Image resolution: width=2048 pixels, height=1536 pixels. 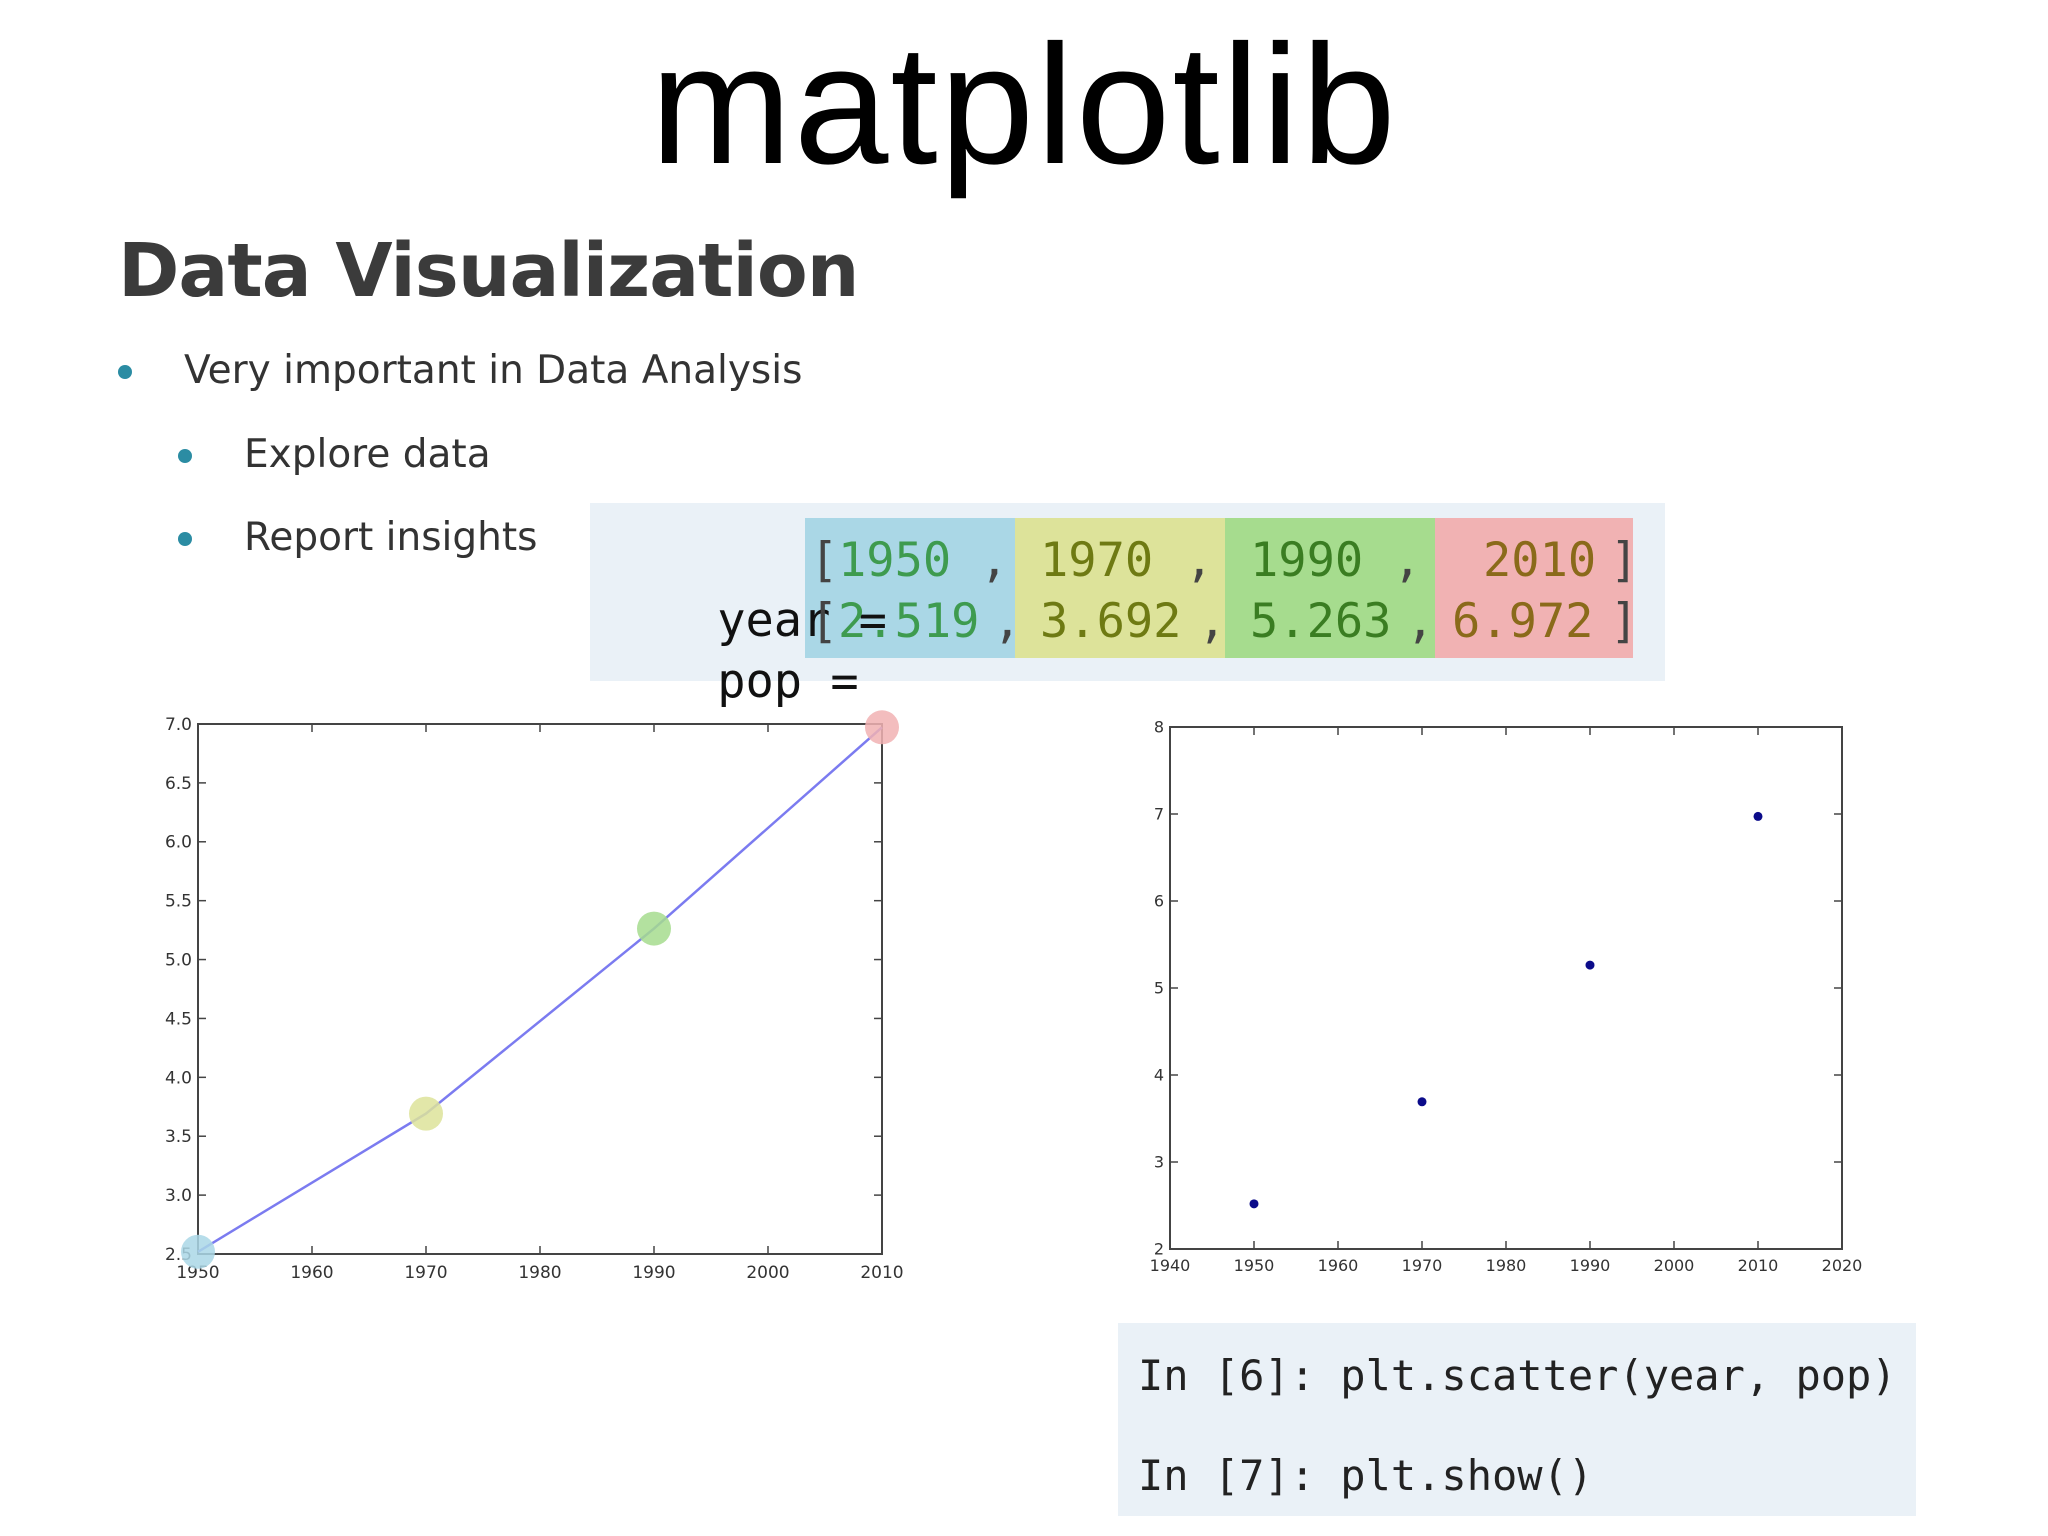 I want to click on year-value: 1970, so click(x=1097, y=560).